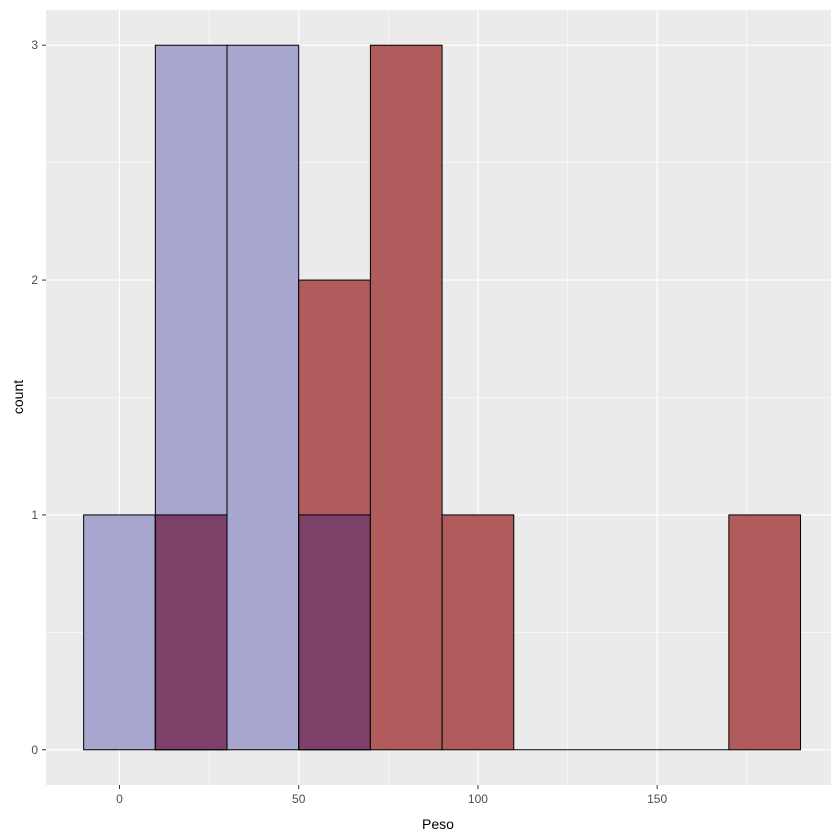 Image resolution: width=840 pixels, height=840 pixels. What do you see at coordinates (299, 799) in the screenshot?
I see `x-tick-label: 50` at bounding box center [299, 799].